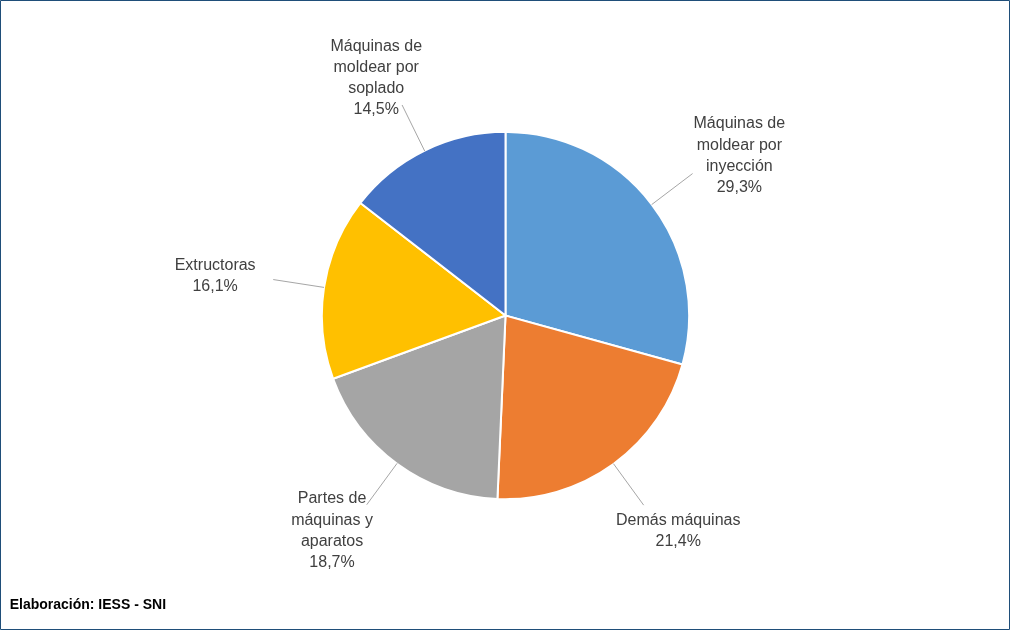 Image resolution: width=1023 pixels, height=640 pixels. I want to click on text: Elaboración: IESS - SNI, so click(88, 604).